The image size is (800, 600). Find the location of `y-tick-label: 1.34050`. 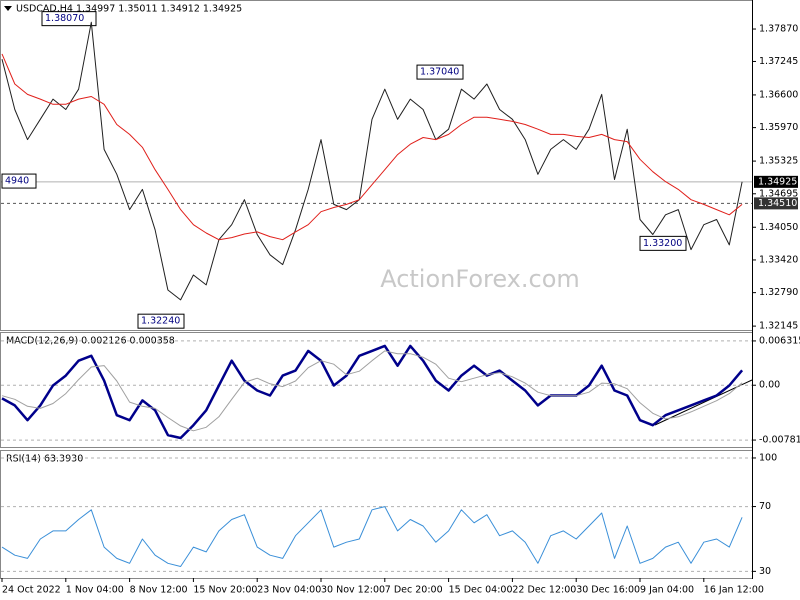

y-tick-label: 1.34050 is located at coordinates (778, 227).